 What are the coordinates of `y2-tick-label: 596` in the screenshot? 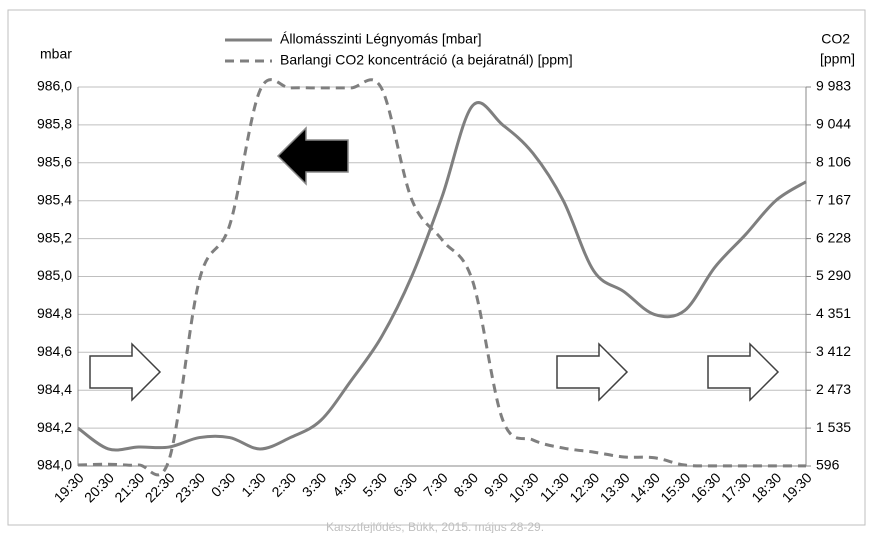 It's located at (828, 465).